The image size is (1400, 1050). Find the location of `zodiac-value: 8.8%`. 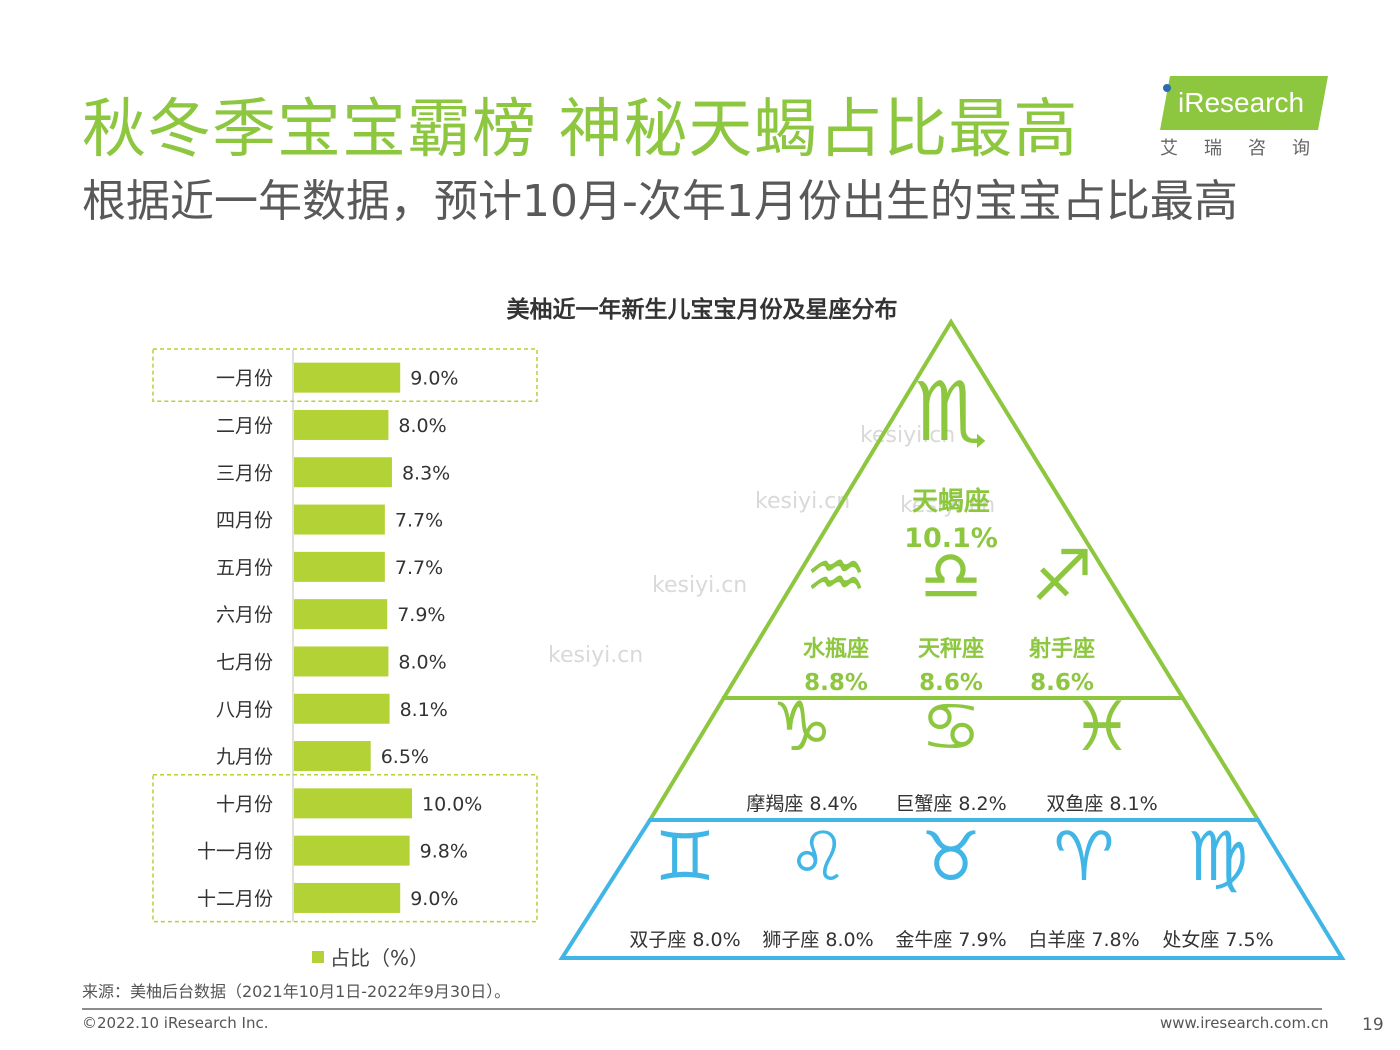

zodiac-value: 8.8% is located at coordinates (836, 683).